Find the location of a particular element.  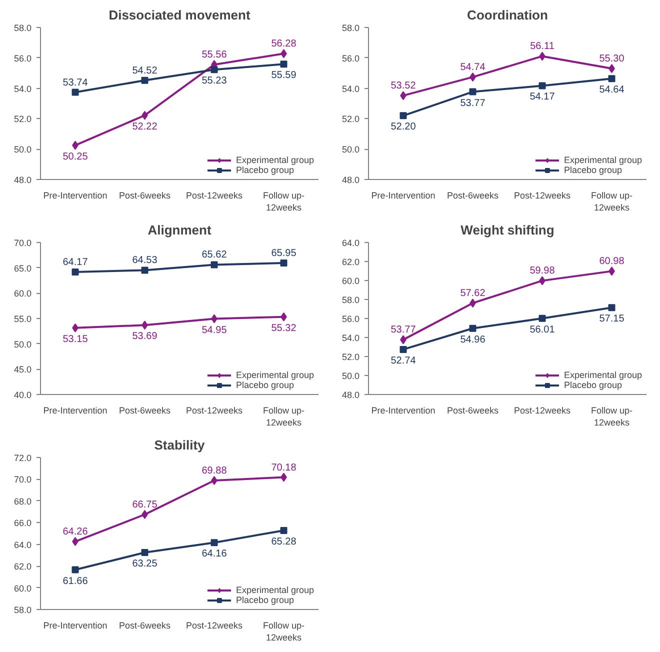

data-label: 64.17 is located at coordinates (75, 262).